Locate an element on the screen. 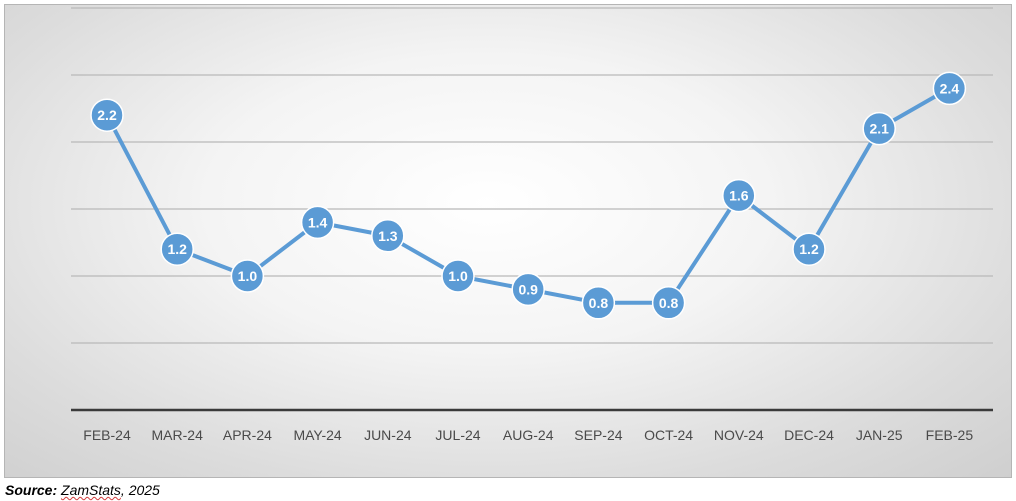 This screenshot has height=501, width=1016. data-point-sep-24: 0.8 is located at coordinates (598, 303).